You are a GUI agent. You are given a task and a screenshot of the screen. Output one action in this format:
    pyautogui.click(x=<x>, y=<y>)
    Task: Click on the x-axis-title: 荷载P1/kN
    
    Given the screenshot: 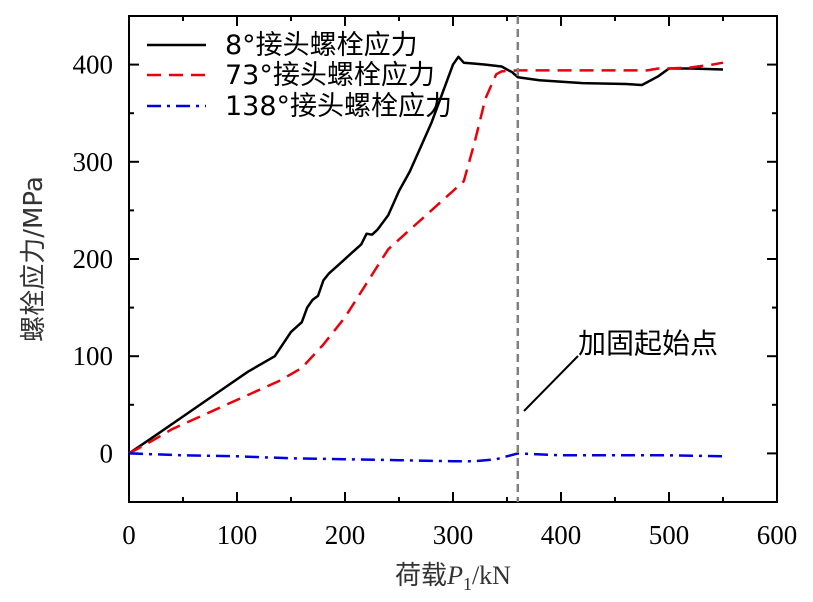 What is the action you would take?
    pyautogui.click(x=453, y=577)
    